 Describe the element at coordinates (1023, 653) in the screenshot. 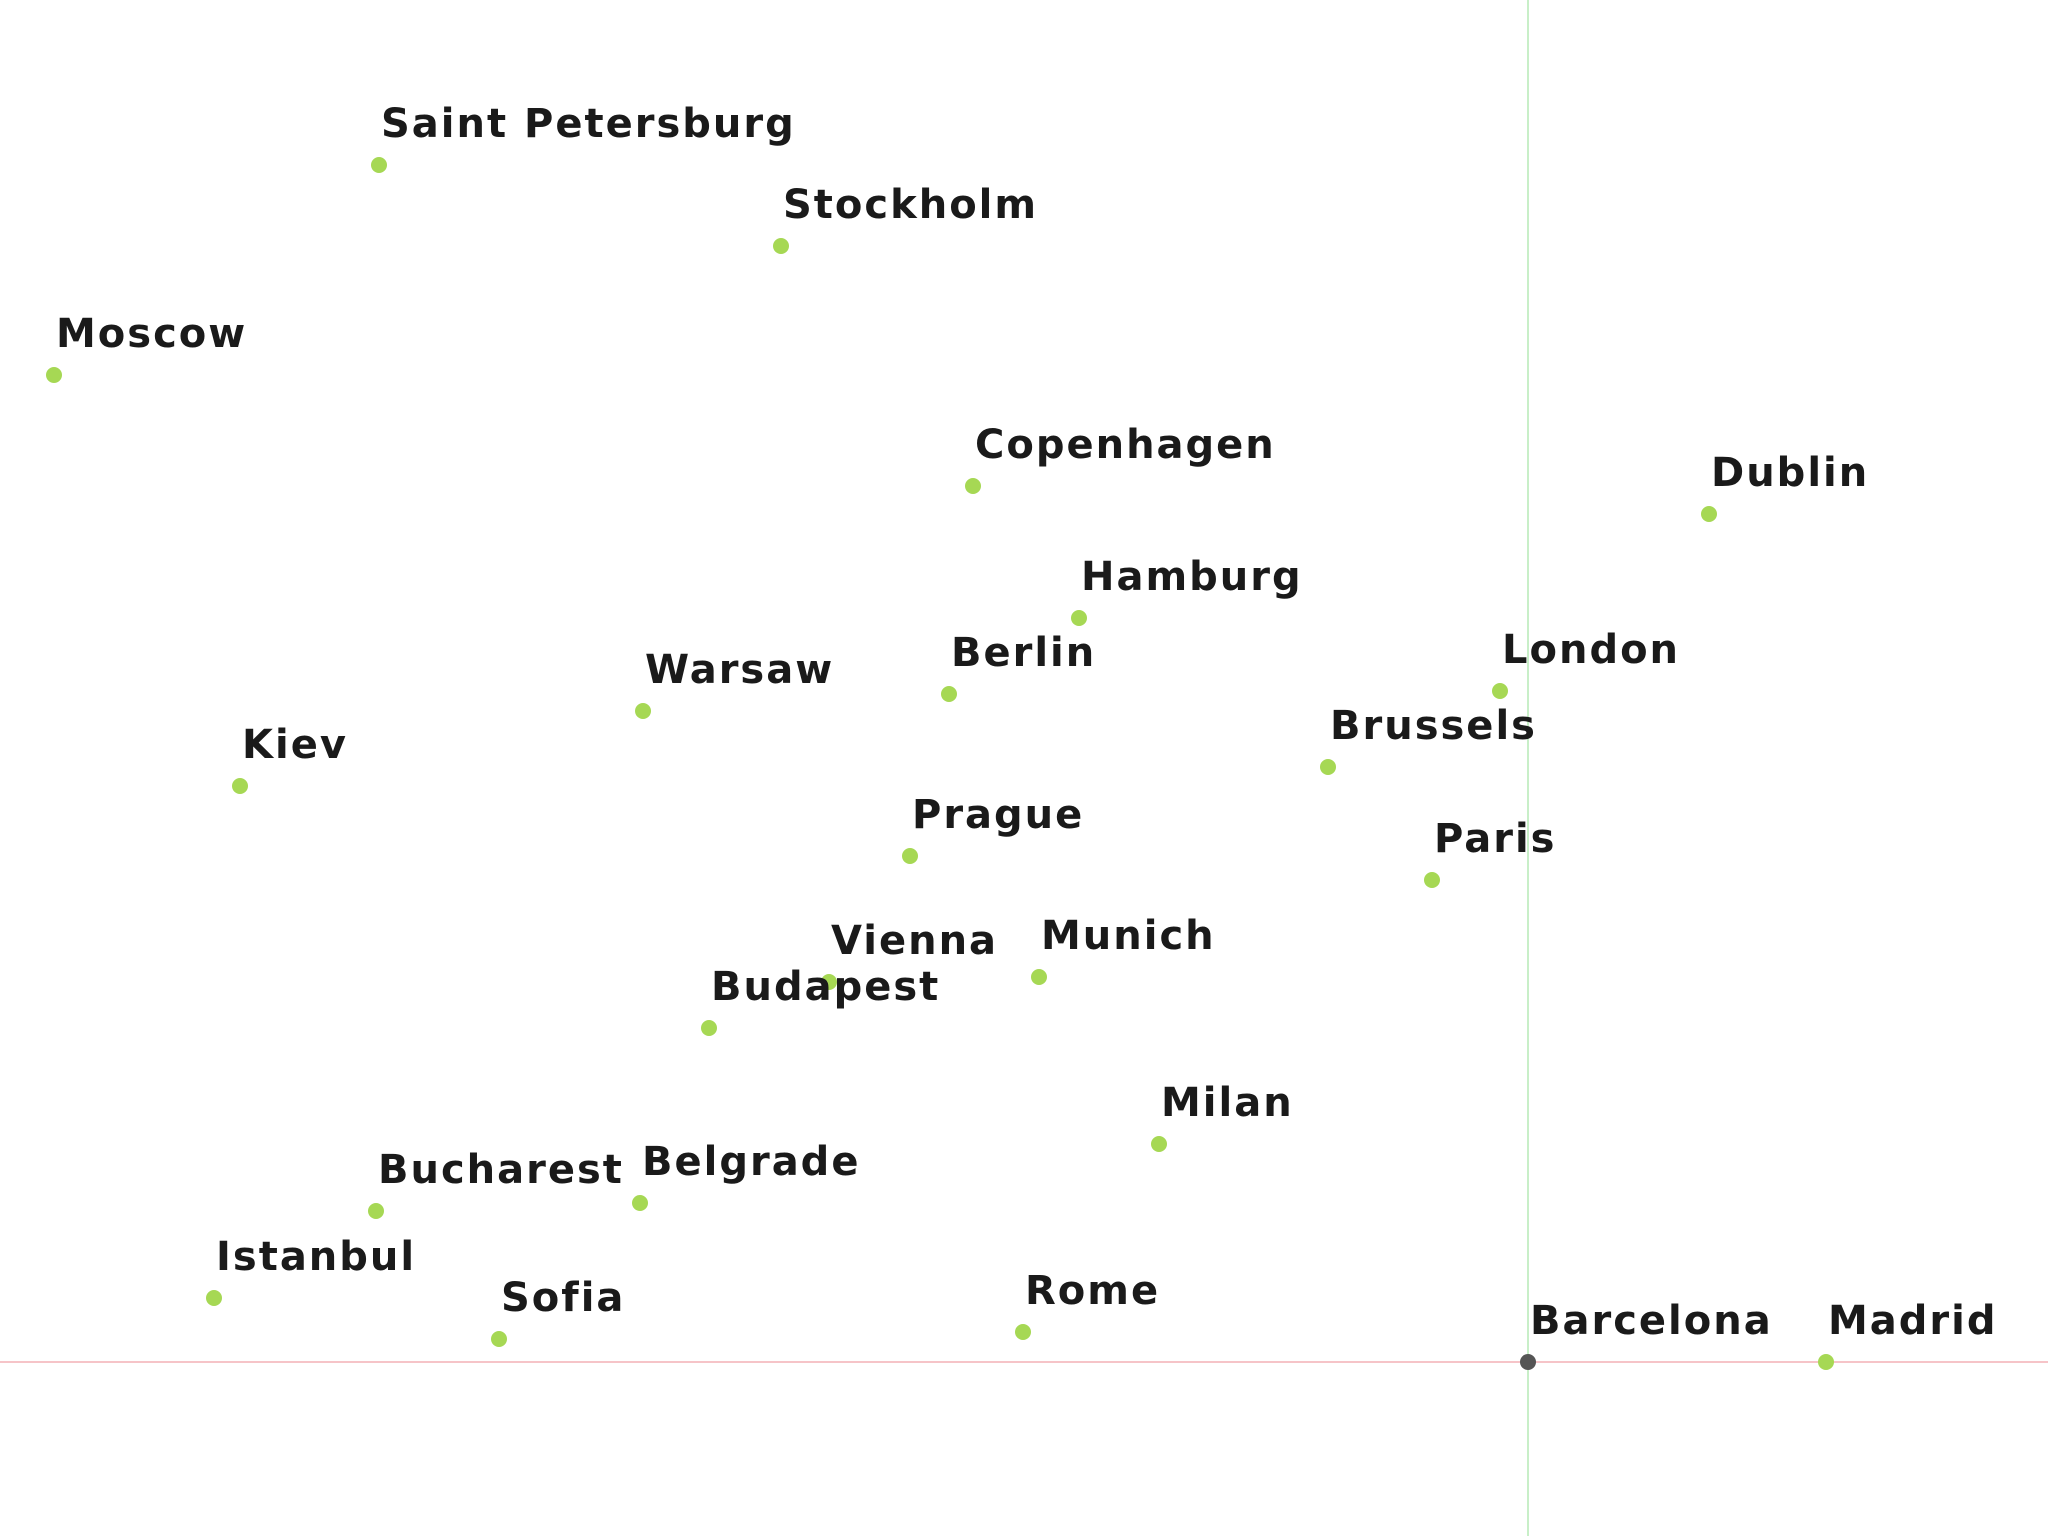

I see `city-label-berlin: Berlin` at that location.